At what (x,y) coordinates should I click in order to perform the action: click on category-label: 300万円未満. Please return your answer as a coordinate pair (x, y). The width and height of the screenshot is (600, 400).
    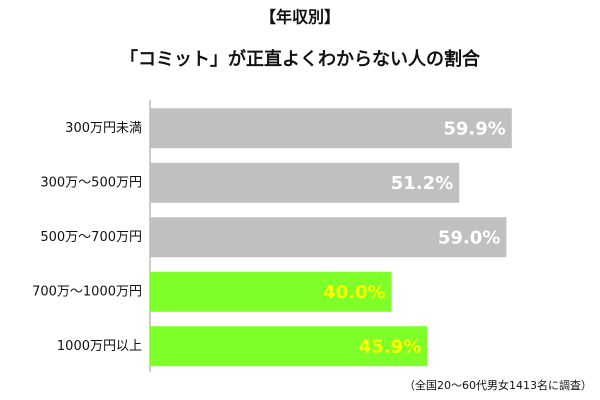
    Looking at the image, I should click on (103, 128).